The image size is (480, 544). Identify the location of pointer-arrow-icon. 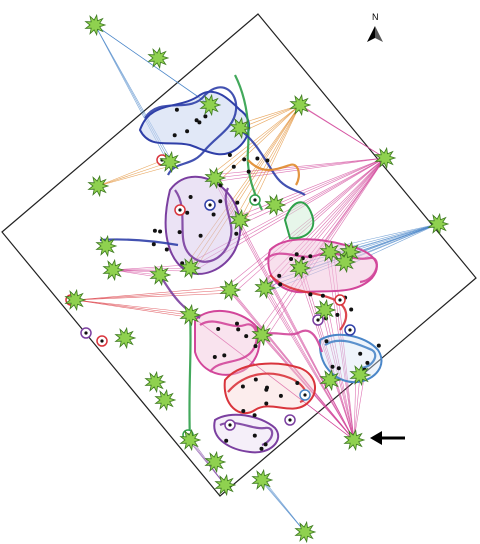
(387, 438).